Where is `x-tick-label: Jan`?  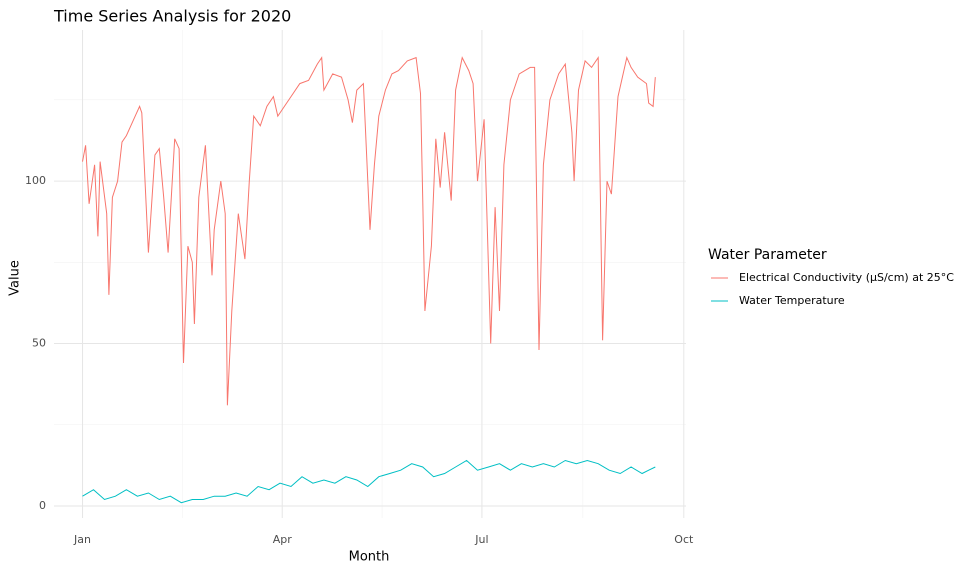 x-tick-label: Jan is located at coordinates (82, 539).